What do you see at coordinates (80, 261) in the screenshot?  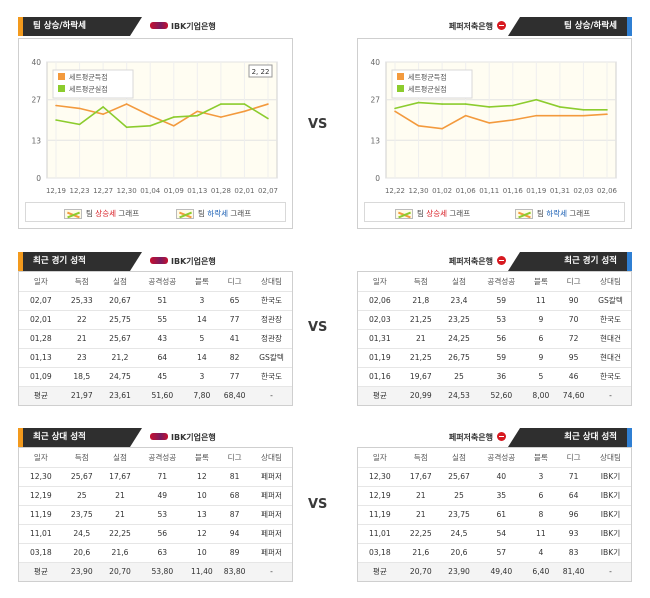 I see `section-title: 최근 경기 성적` at bounding box center [80, 261].